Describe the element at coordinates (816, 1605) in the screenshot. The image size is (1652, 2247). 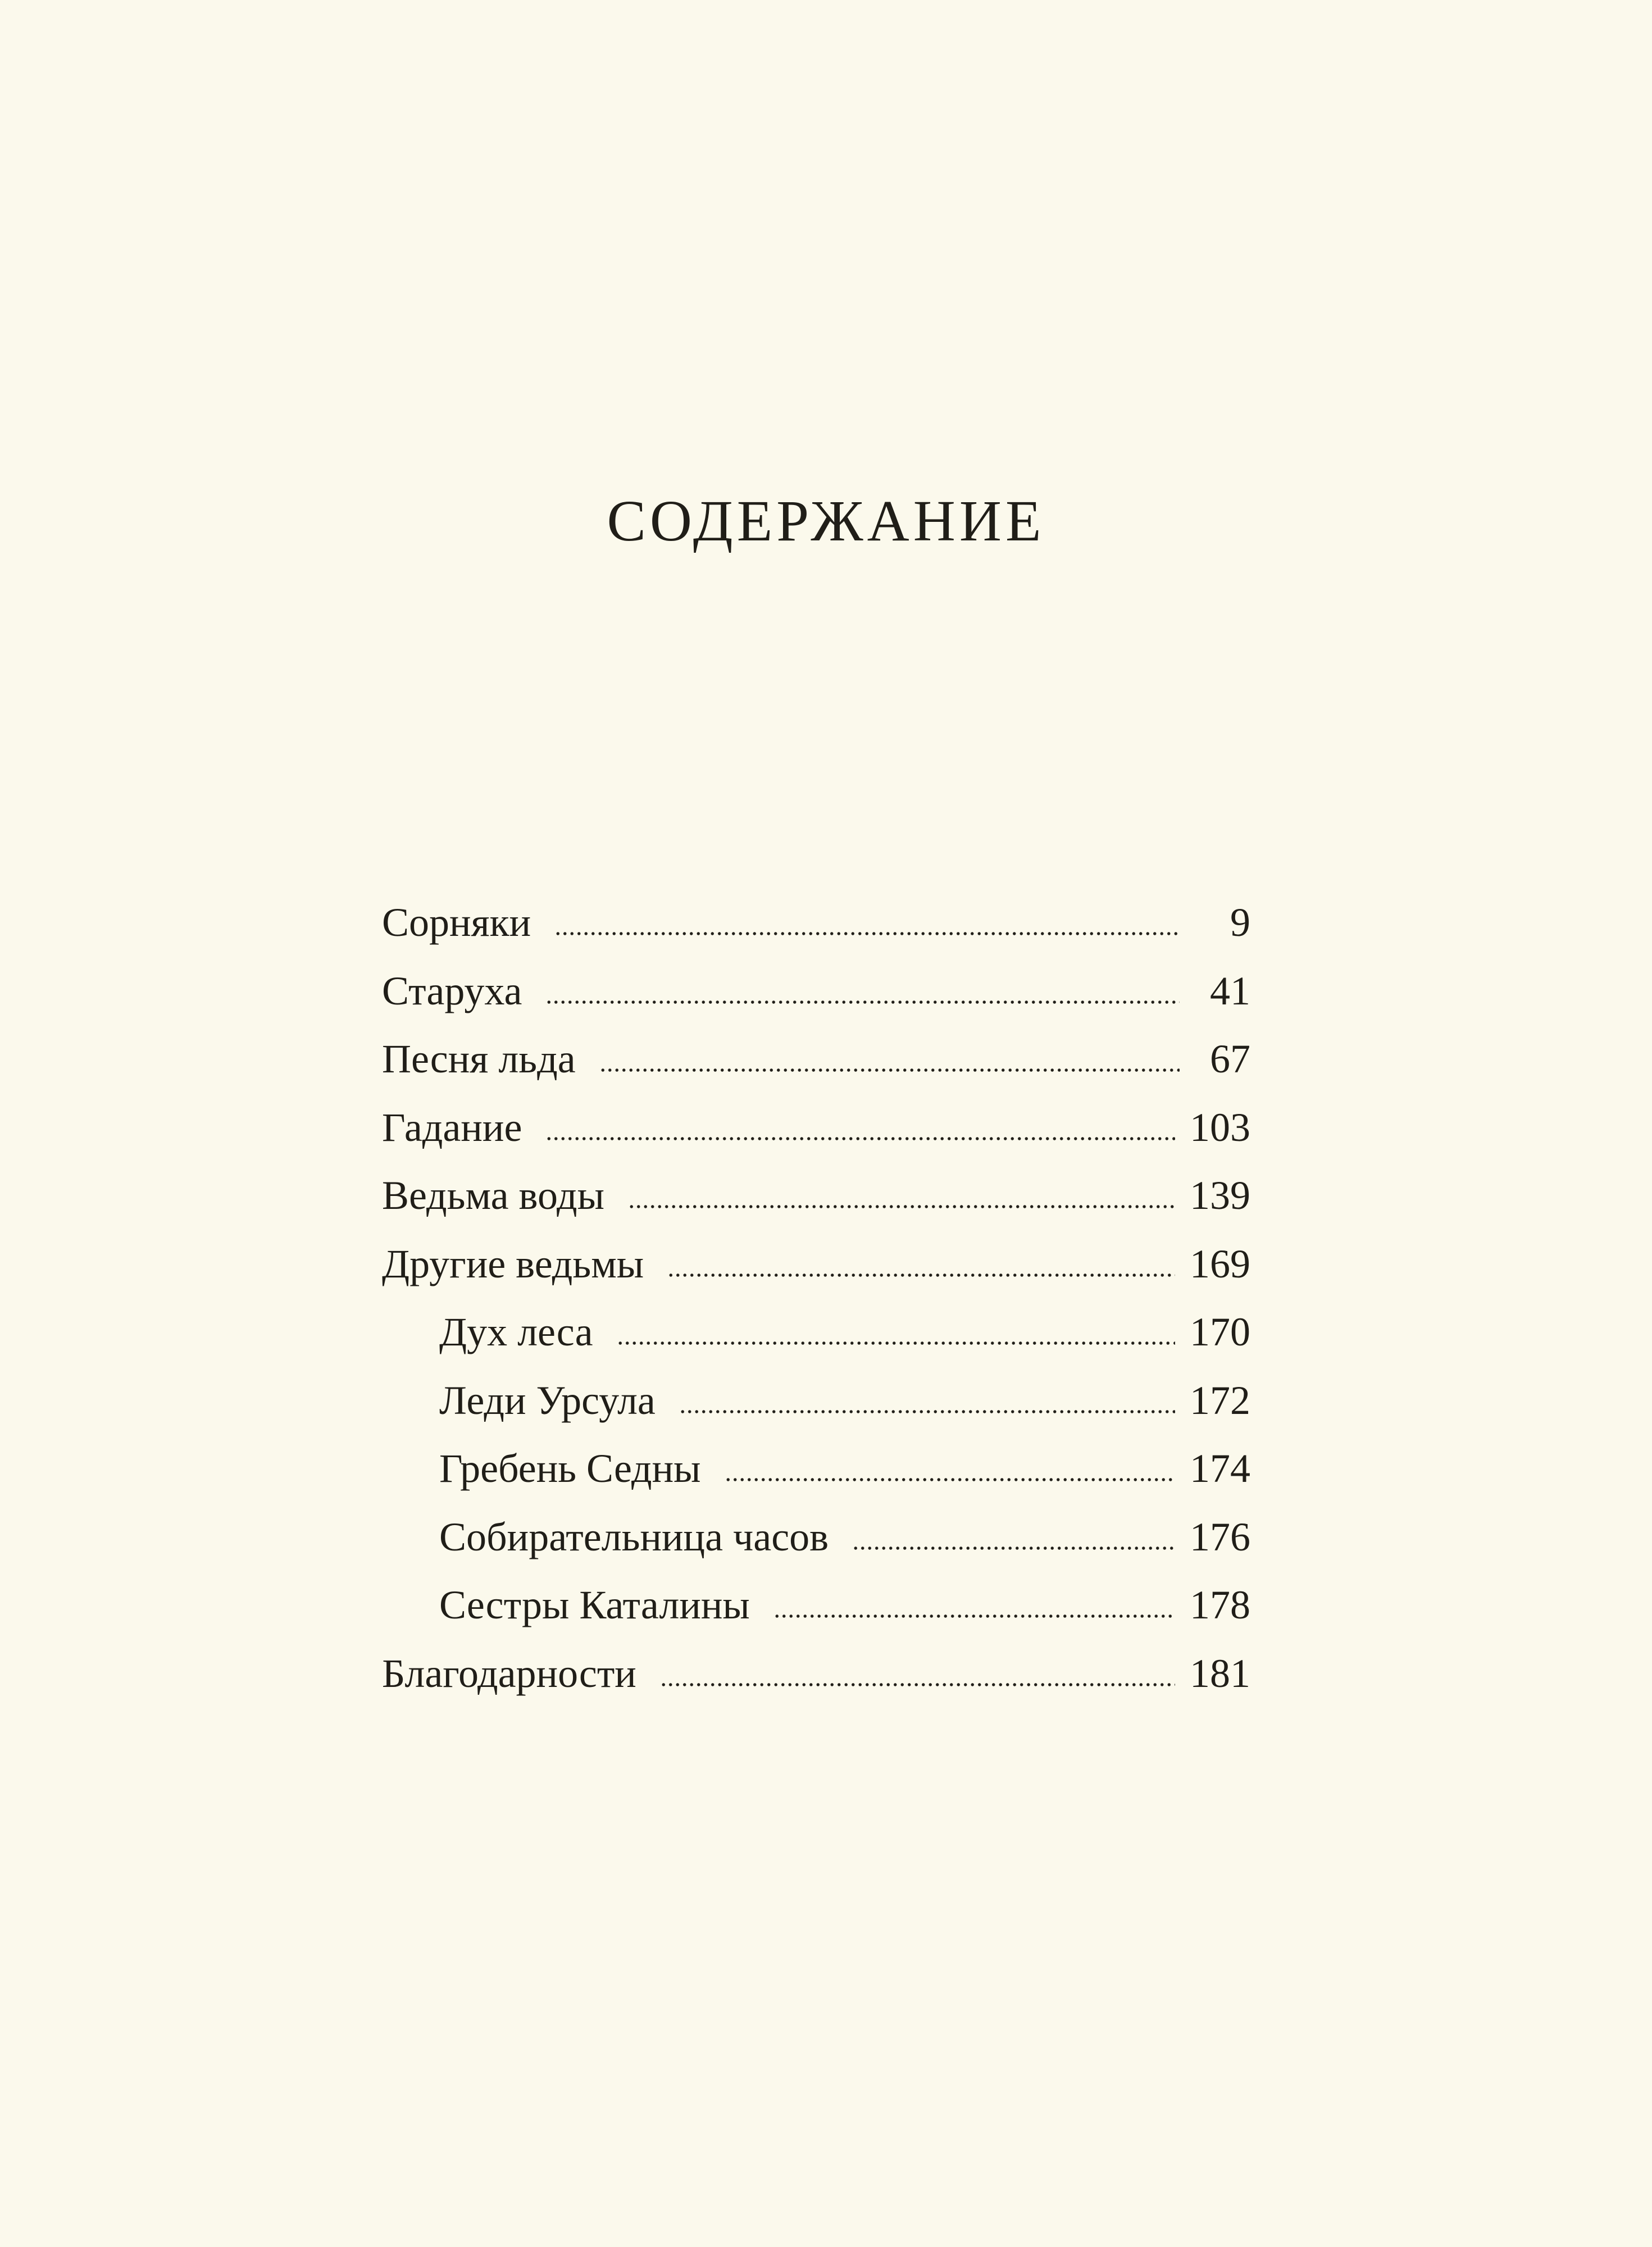
I see `toc-entry: Сестры Каталины 178` at that location.